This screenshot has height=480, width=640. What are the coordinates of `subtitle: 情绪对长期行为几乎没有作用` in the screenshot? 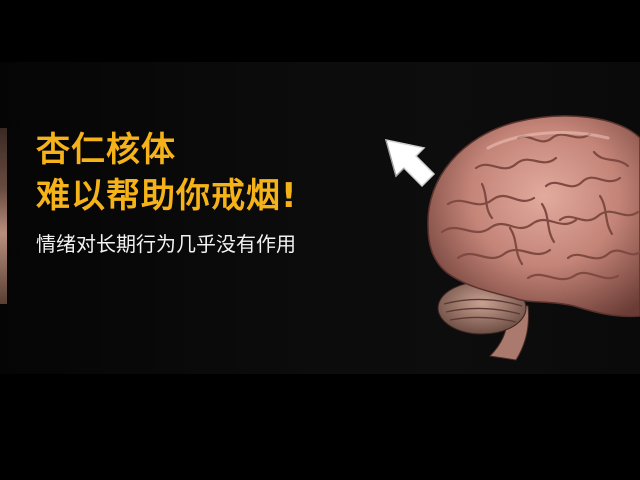 It's located at (166, 244).